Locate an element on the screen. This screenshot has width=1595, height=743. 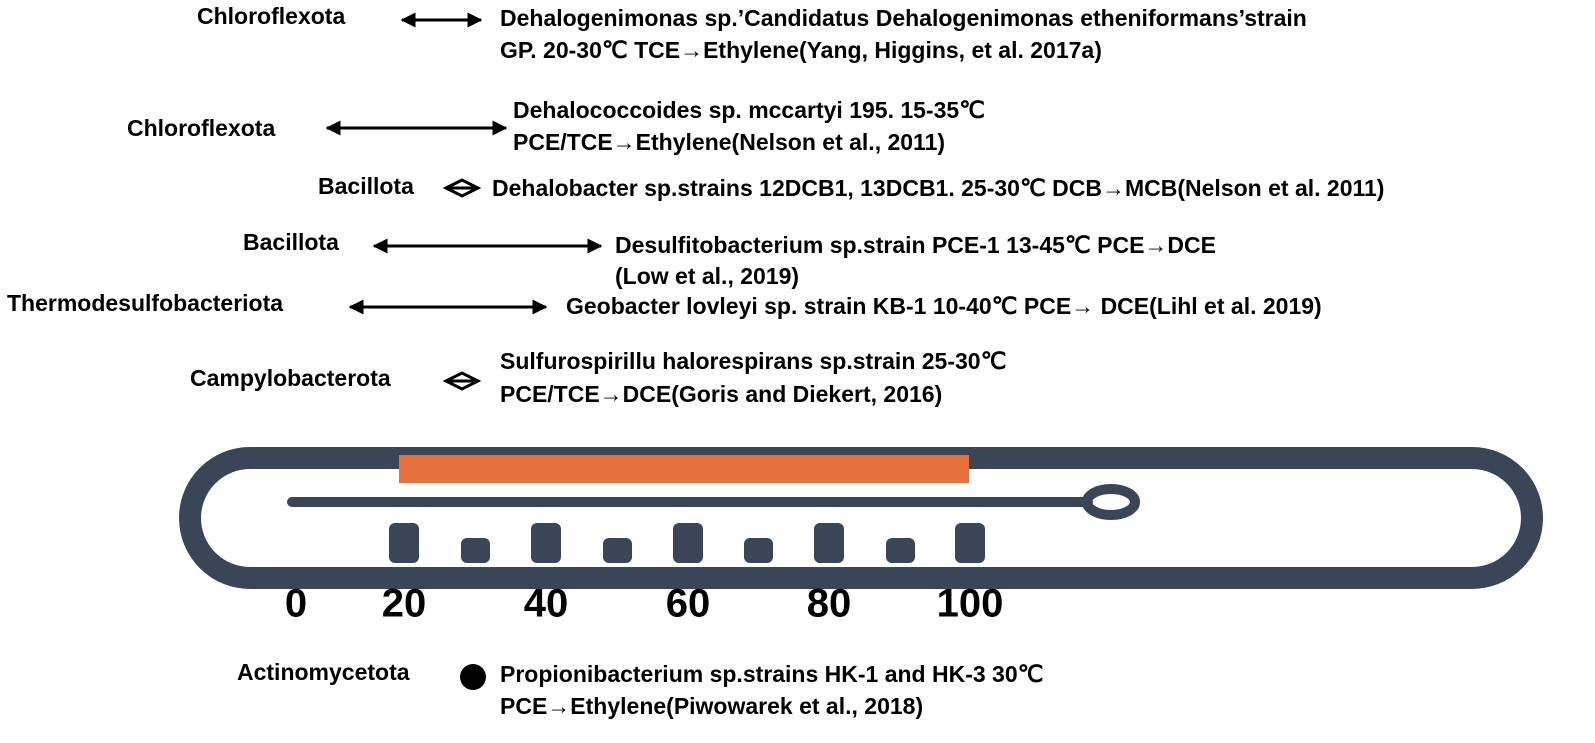
scale-label: 60 is located at coordinates (688, 604).